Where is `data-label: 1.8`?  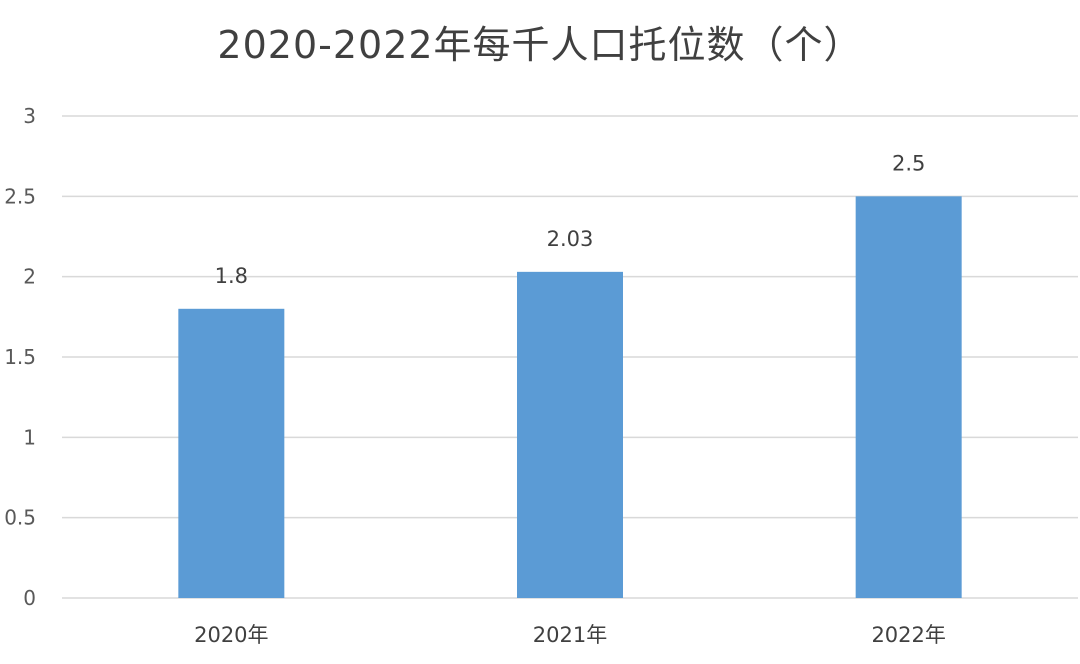 data-label: 1.8 is located at coordinates (231, 276).